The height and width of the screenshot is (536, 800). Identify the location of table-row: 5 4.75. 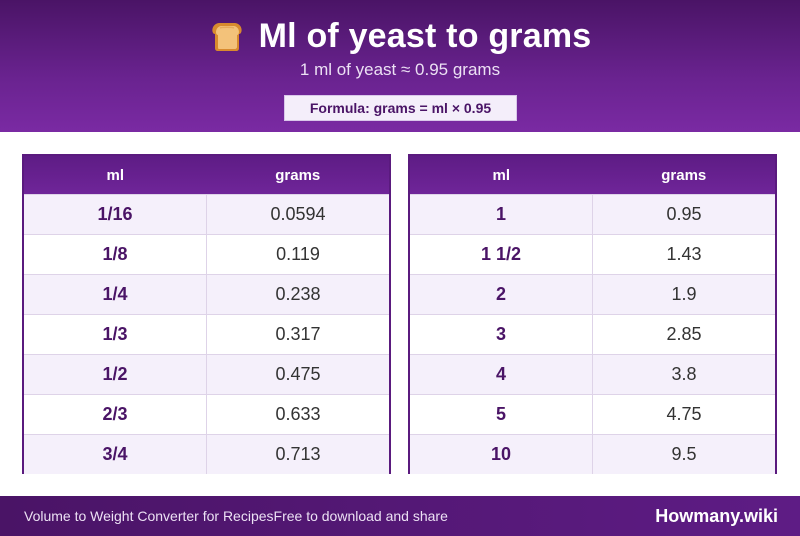
(592, 414).